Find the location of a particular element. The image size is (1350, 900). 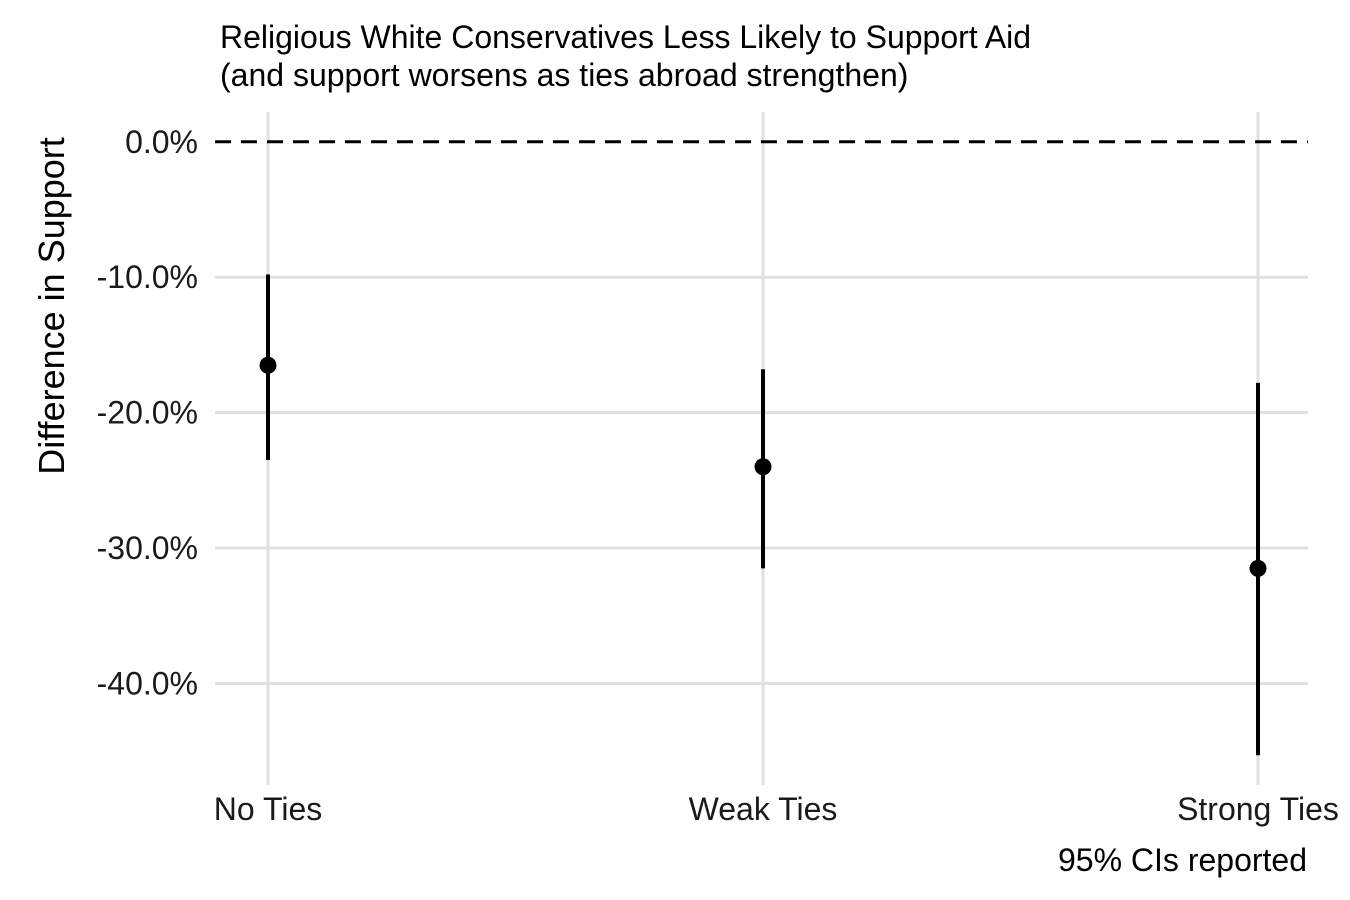

y-tick-label: 0.0% is located at coordinates (161, 142).